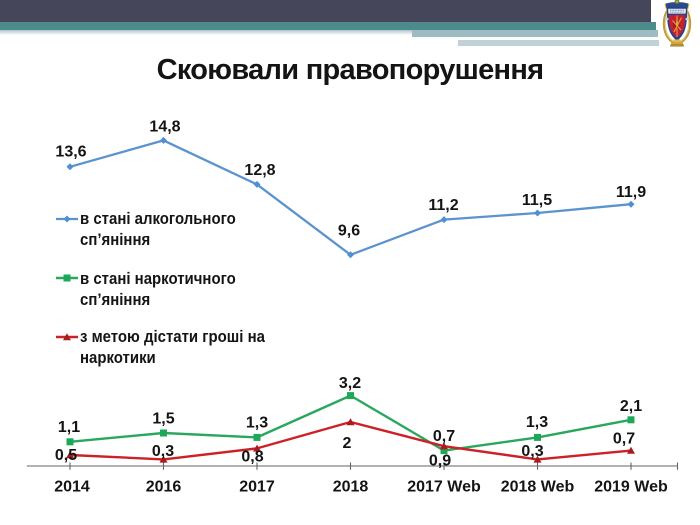 This screenshot has width=700, height=525. What do you see at coordinates (163, 419) in the screenshot?
I see `svg-text: 1,5` at bounding box center [163, 419].